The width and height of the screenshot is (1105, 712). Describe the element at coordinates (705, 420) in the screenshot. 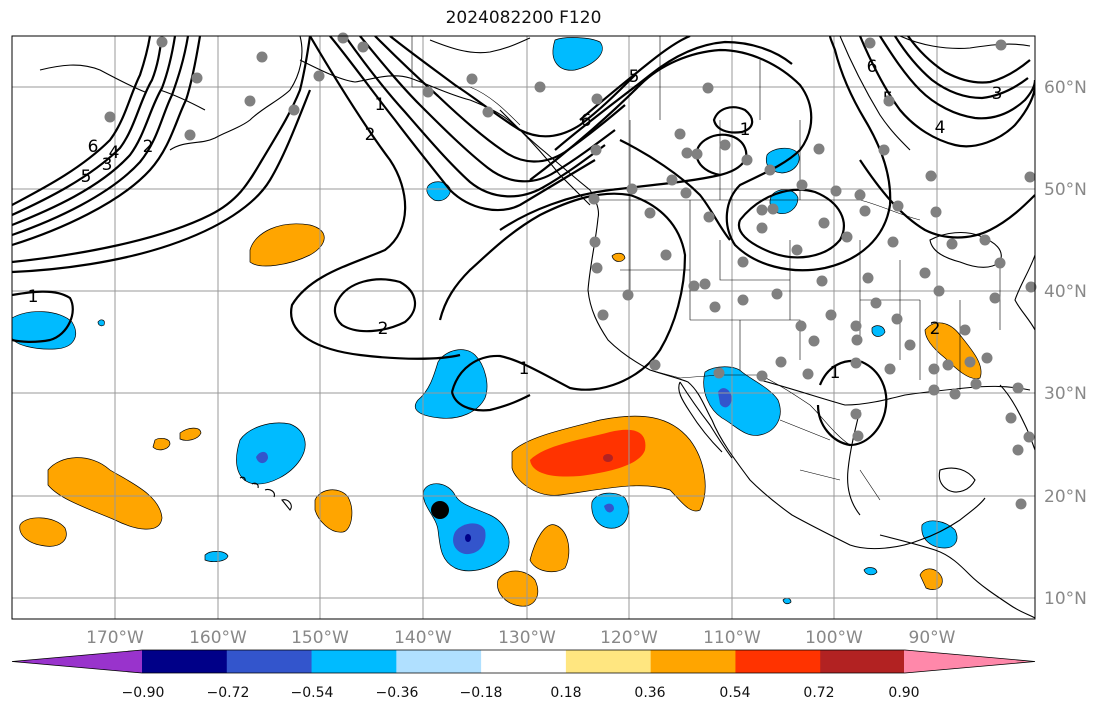

I see `baja-california` at that location.